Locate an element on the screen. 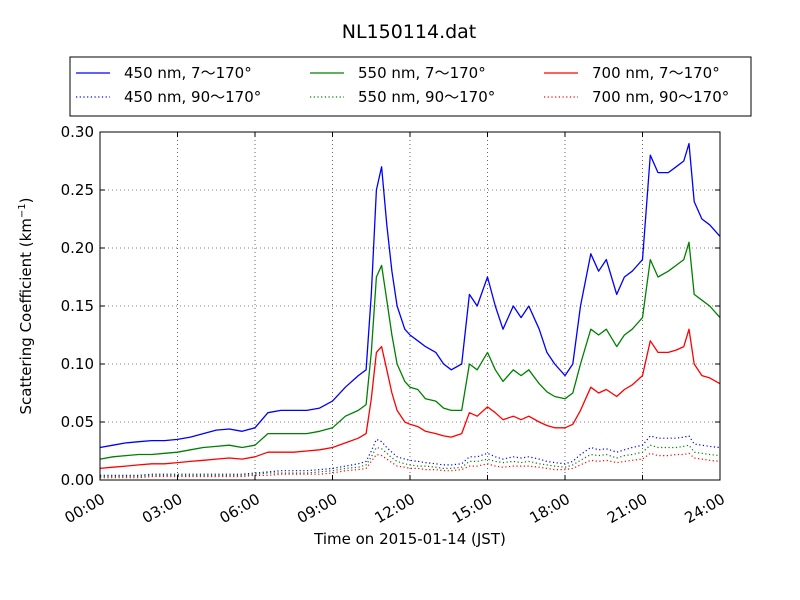 The image size is (800, 600). x-tick-label: 21:00 is located at coordinates (627, 508).